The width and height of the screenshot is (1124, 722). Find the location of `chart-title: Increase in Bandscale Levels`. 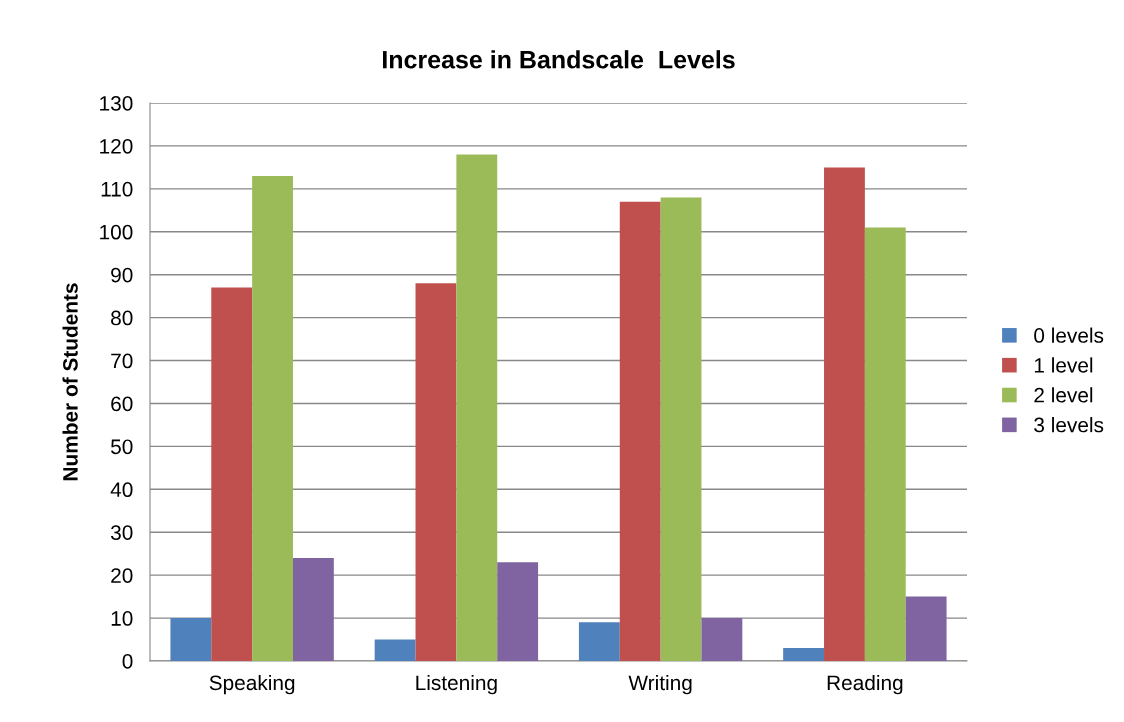

chart-title: Increase in Bandscale Levels is located at coordinates (559, 59).